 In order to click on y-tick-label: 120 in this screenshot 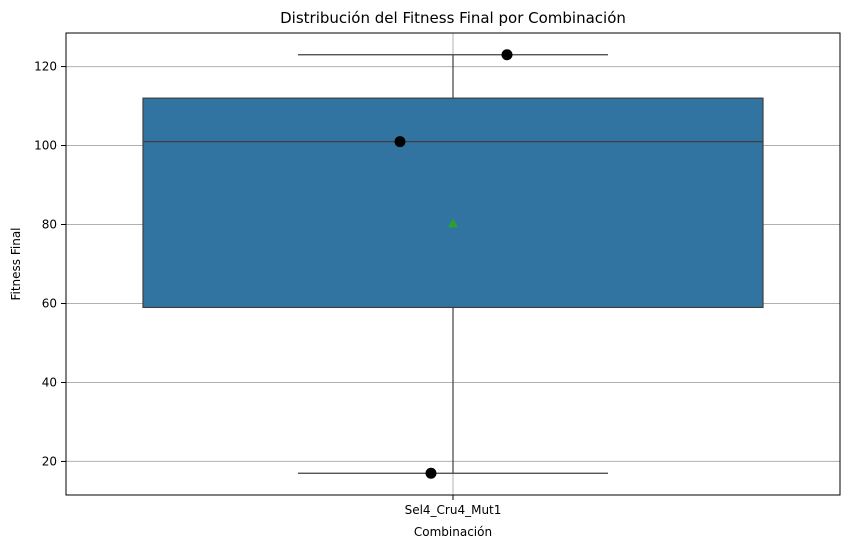, I will do `click(45, 67)`.